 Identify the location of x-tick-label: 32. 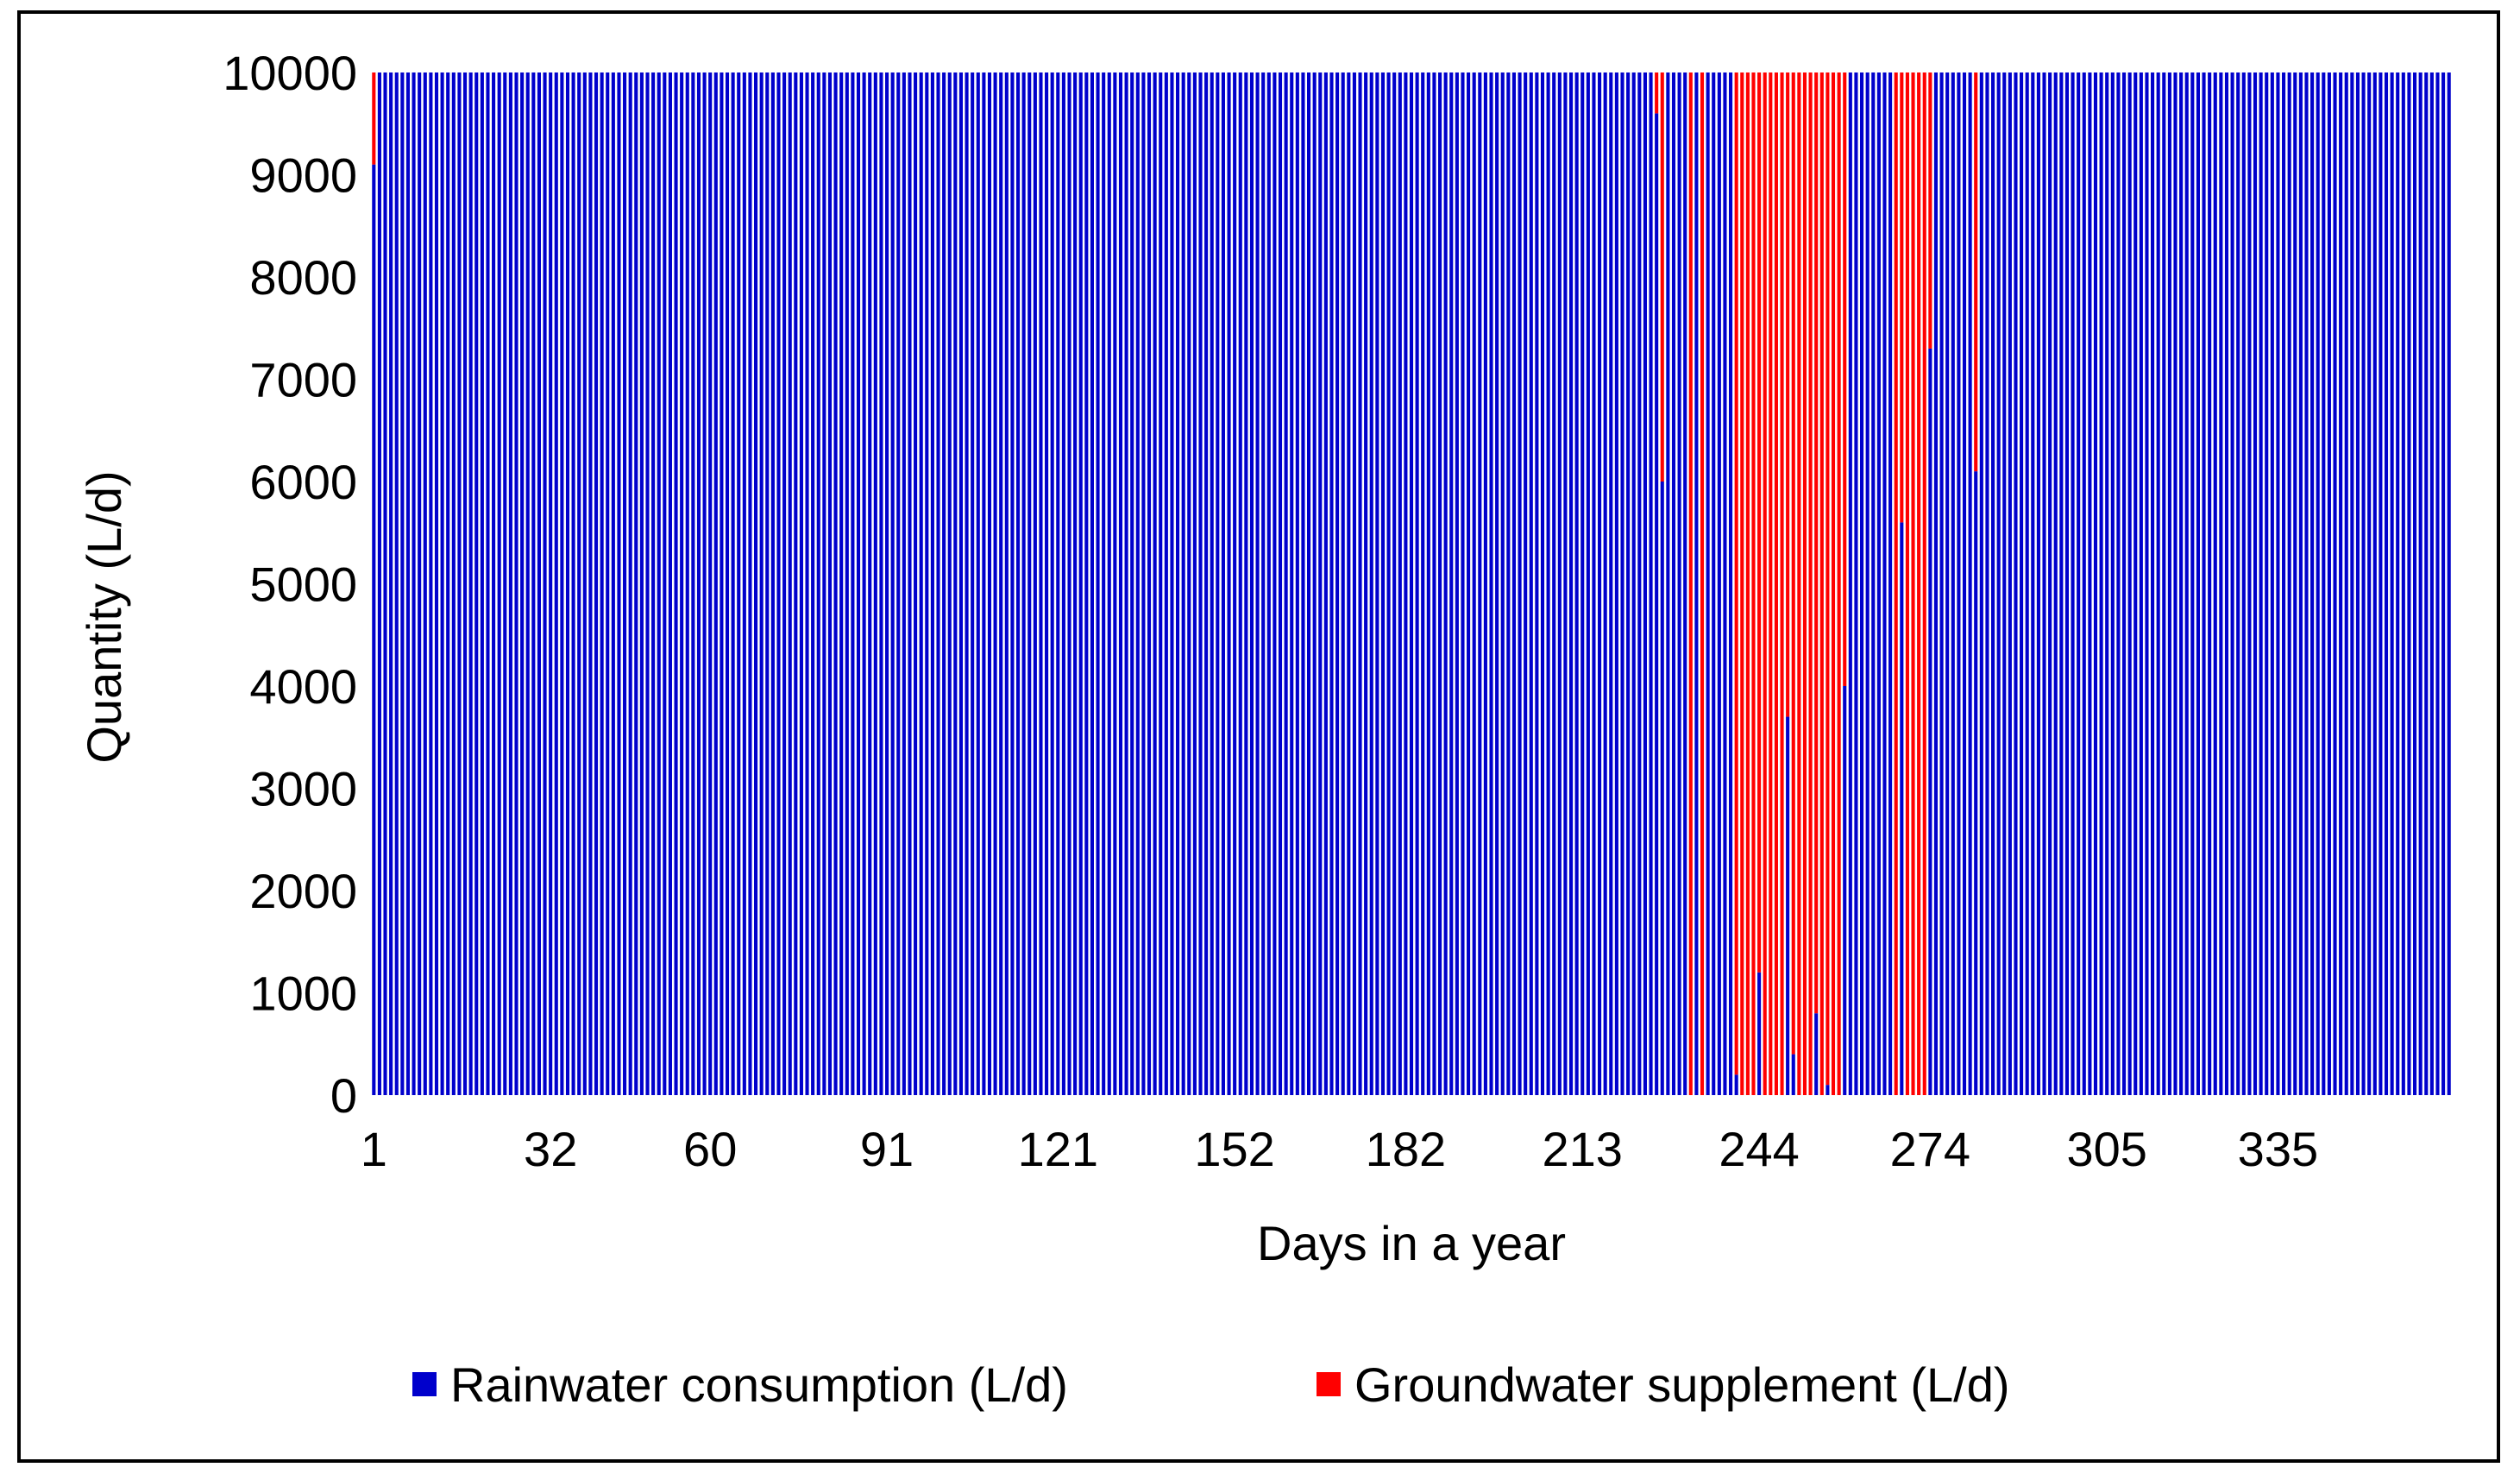
(550, 1149).